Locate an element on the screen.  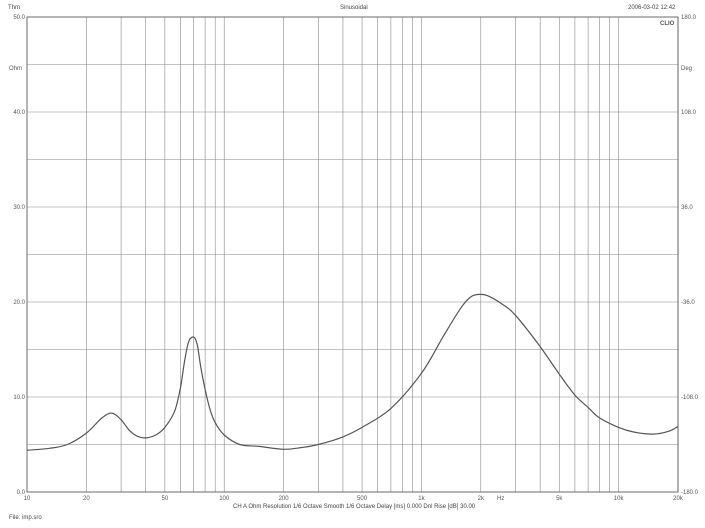
y-tick-label: 10.0 is located at coordinates (19, 398).